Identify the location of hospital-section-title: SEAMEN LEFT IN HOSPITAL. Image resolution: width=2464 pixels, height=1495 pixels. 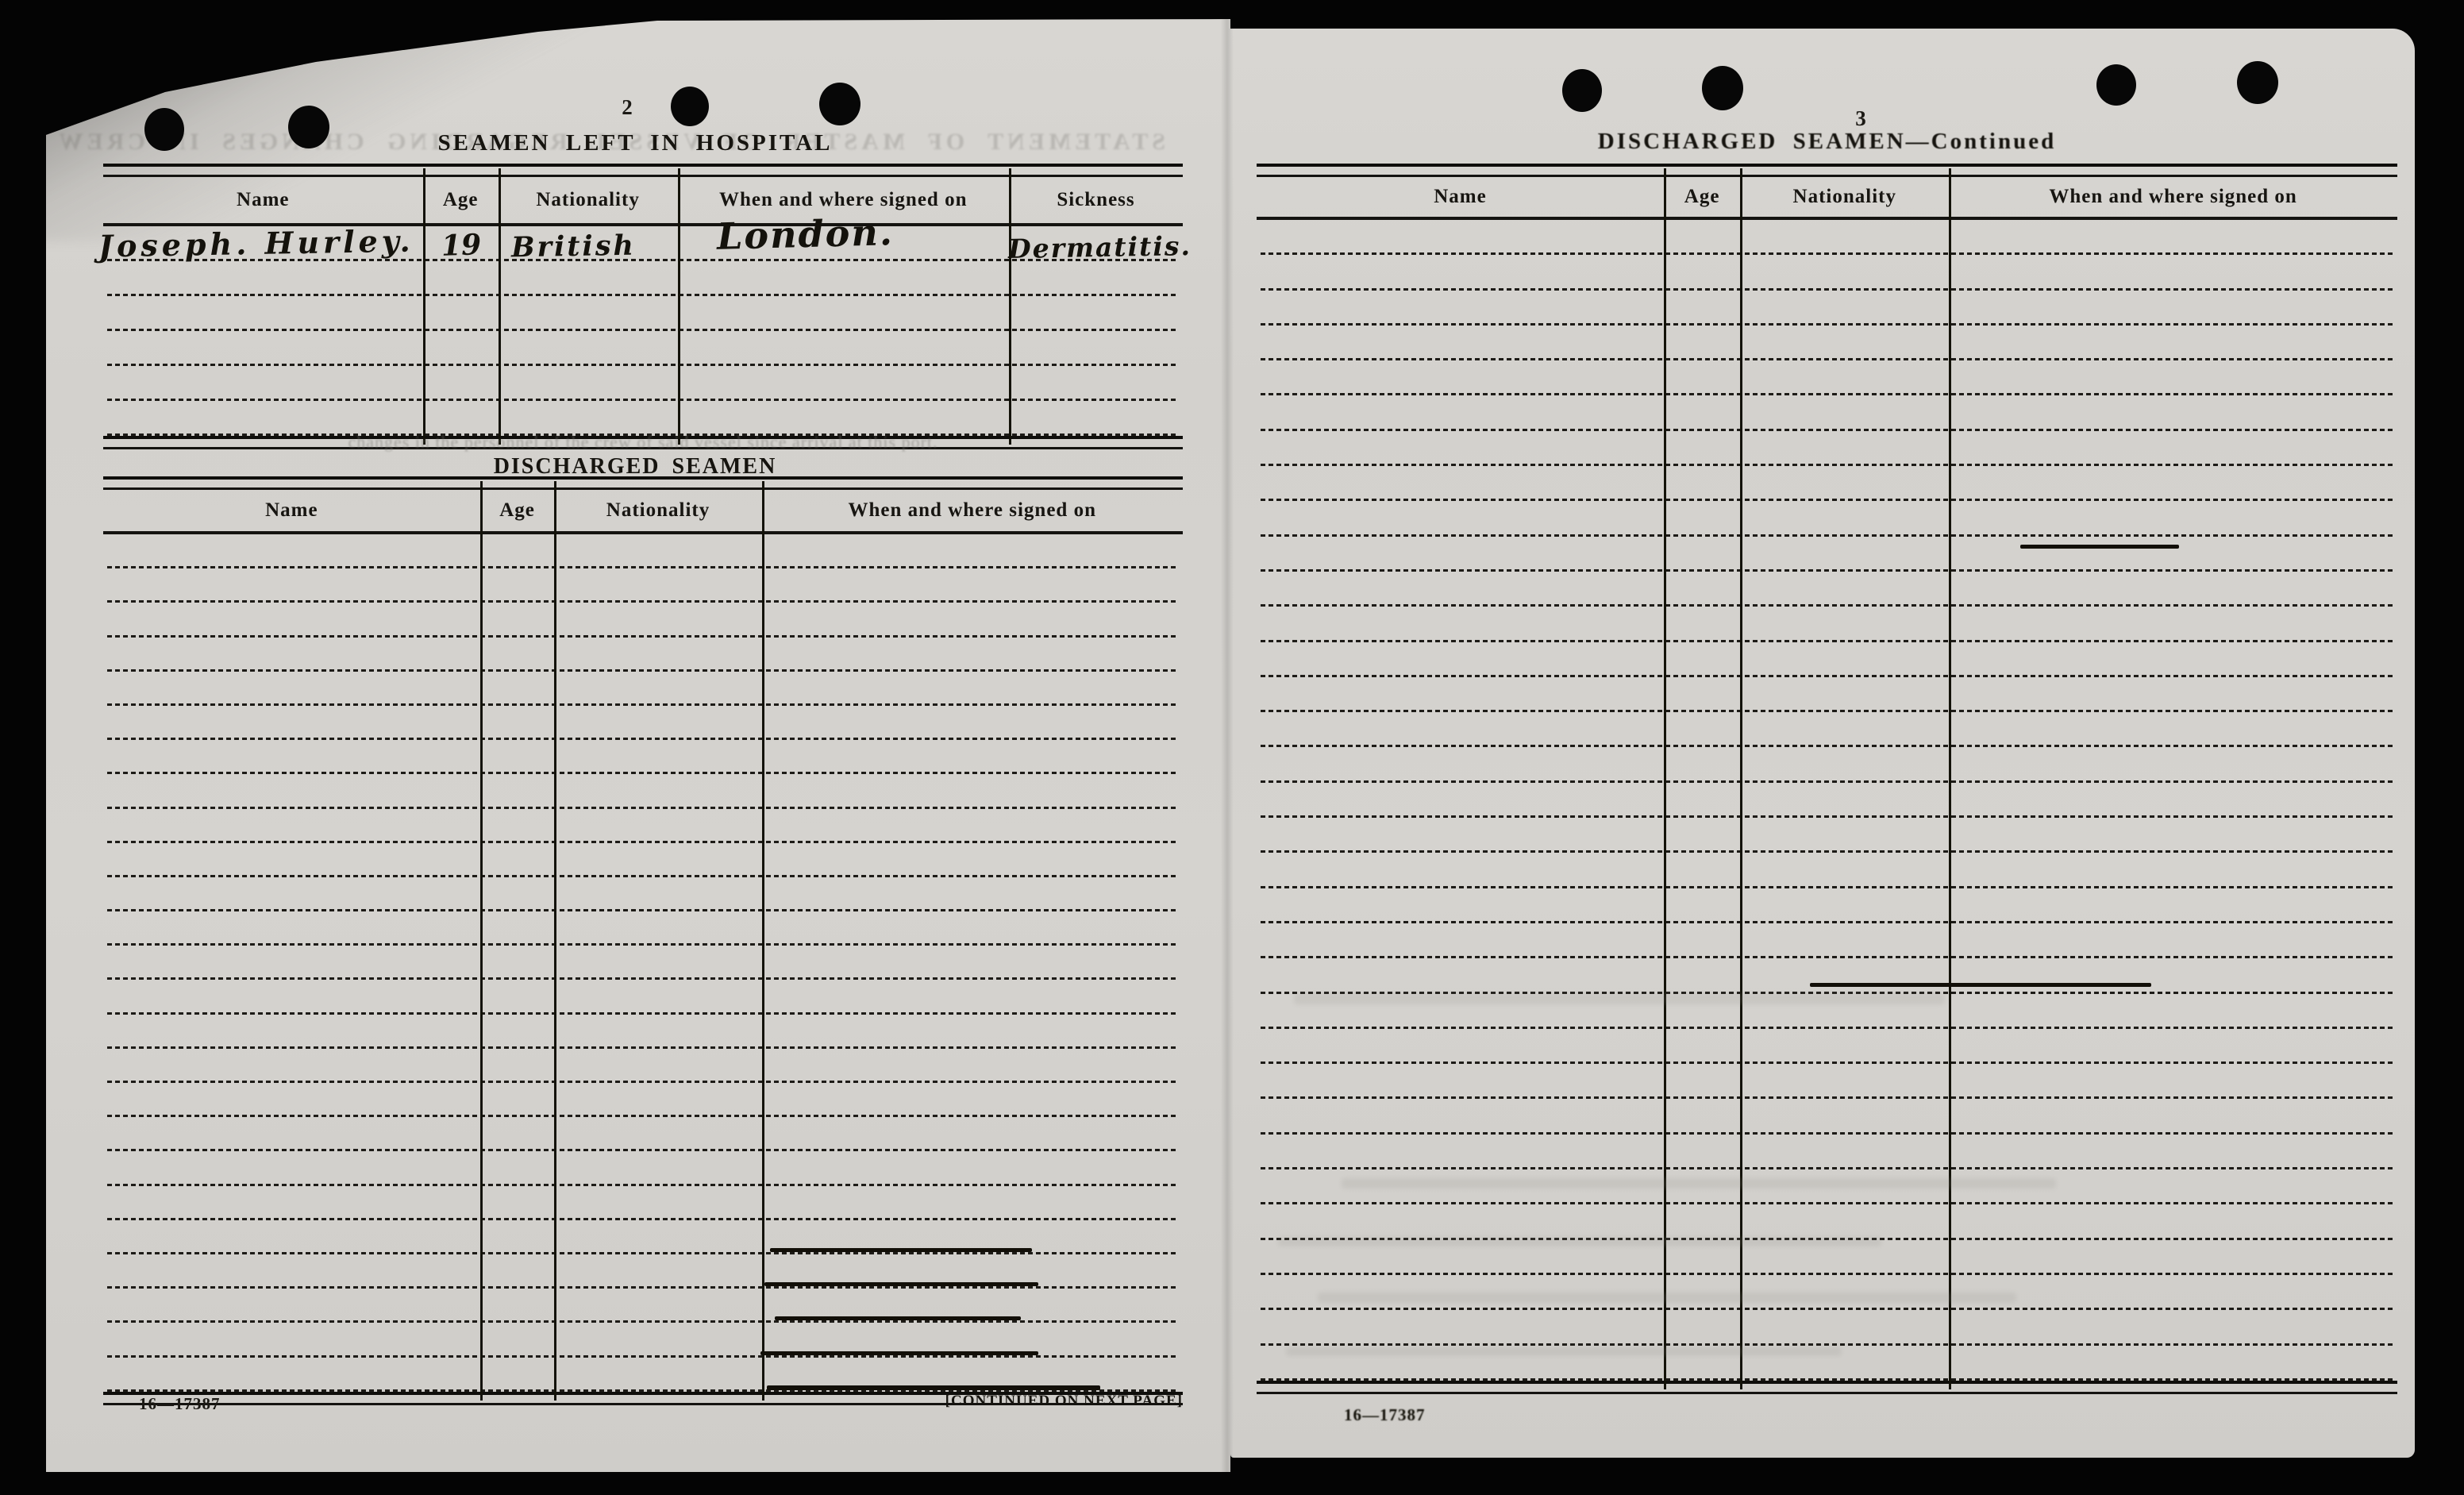
(635, 143).